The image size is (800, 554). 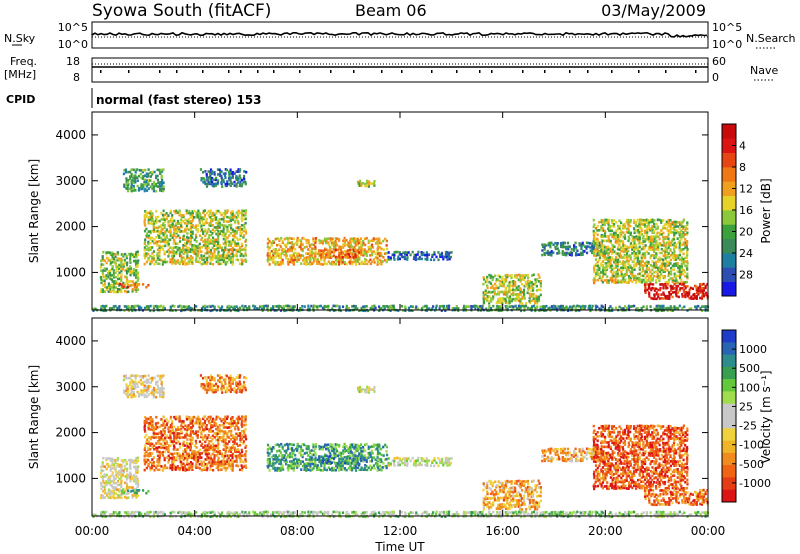 What do you see at coordinates (696, 71) in the screenshot?
I see `freq-dot` at bounding box center [696, 71].